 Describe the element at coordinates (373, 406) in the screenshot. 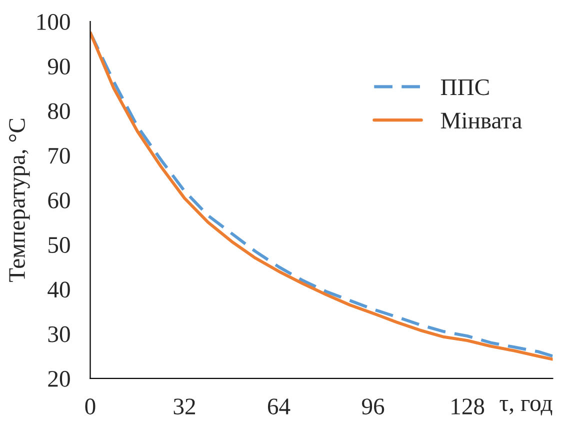

I see `x-tick-label: 96` at that location.